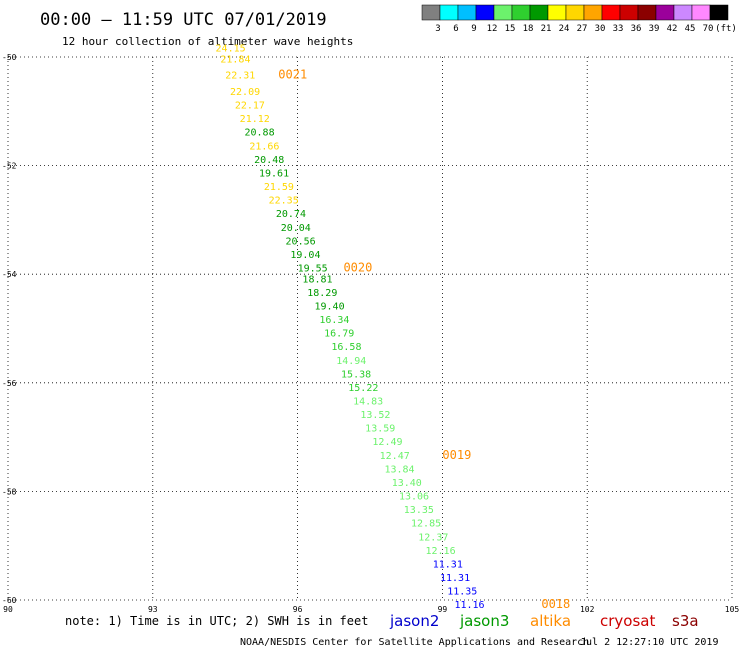 The image size is (740, 650). What do you see at coordinates (550, 621) in the screenshot?
I see `satellite-name-altika: altika` at bounding box center [550, 621].